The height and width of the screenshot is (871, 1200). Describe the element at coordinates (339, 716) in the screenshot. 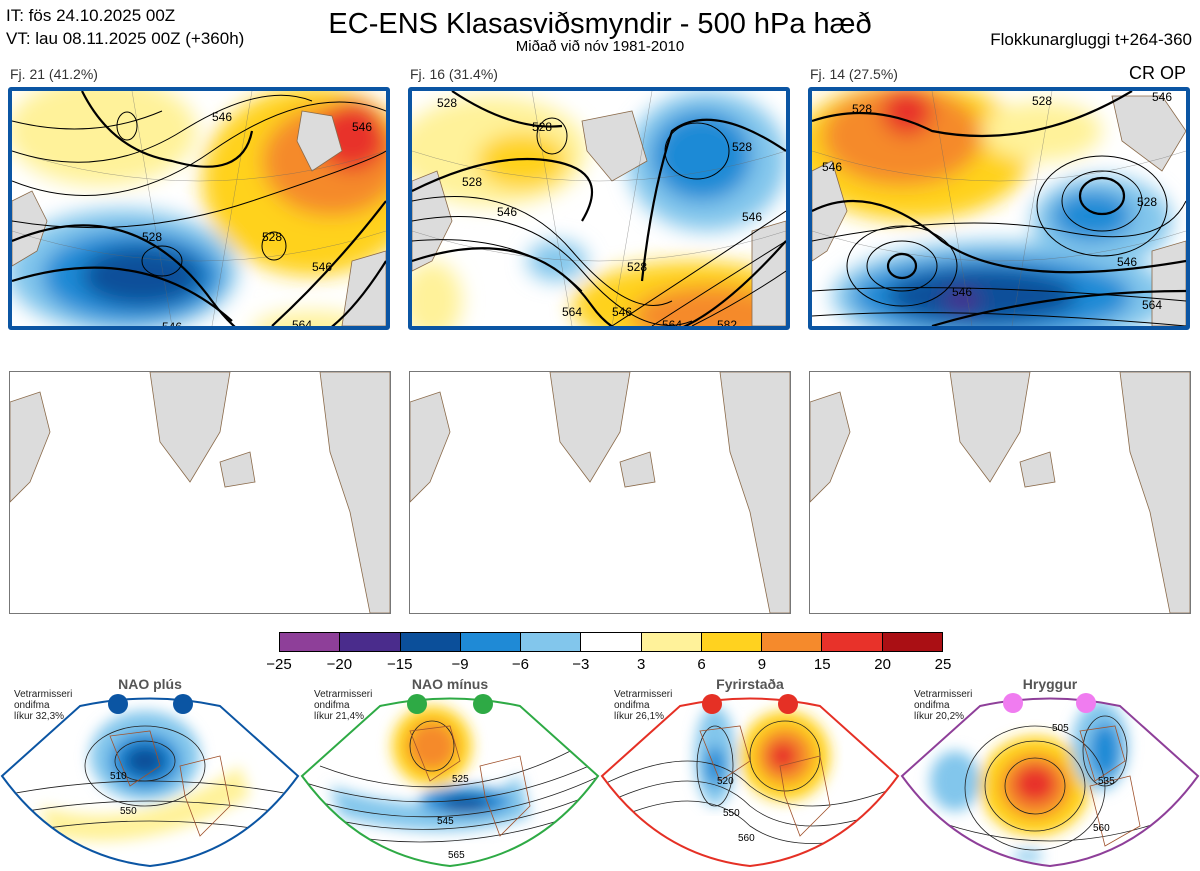

I see `regime-info-line: líkur 21,4%` at that location.